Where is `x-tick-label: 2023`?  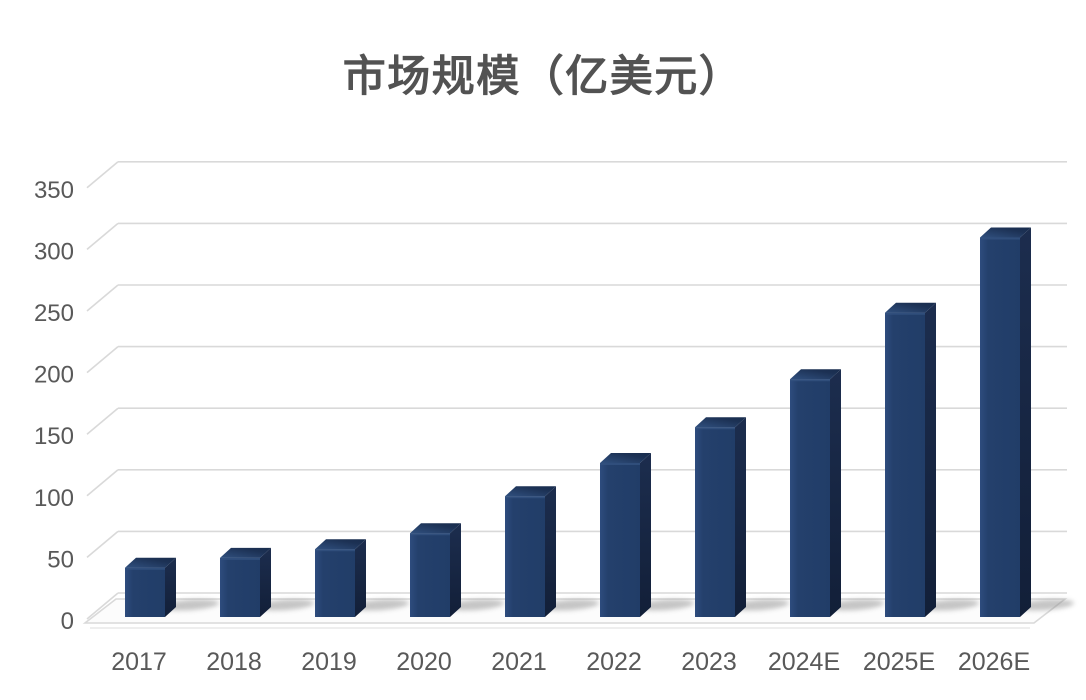 x-tick-label: 2023 is located at coordinates (709, 662).